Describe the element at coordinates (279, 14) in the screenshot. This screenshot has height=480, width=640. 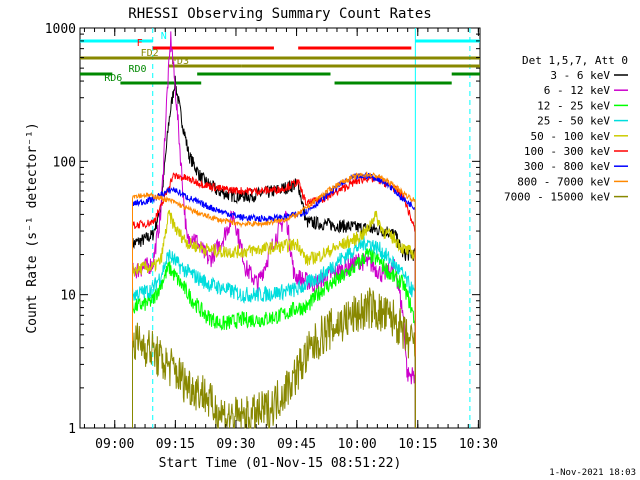
I see `chart-title: RHESSI Observing Summary Count Rates` at that location.